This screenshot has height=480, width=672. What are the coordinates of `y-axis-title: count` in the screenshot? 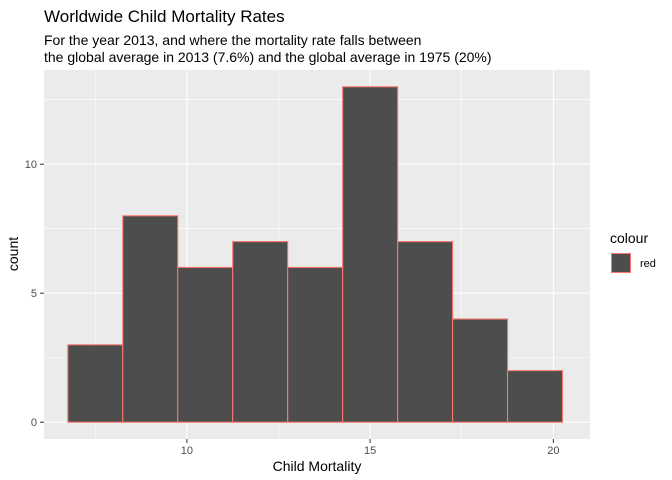 It's located at (13, 254).